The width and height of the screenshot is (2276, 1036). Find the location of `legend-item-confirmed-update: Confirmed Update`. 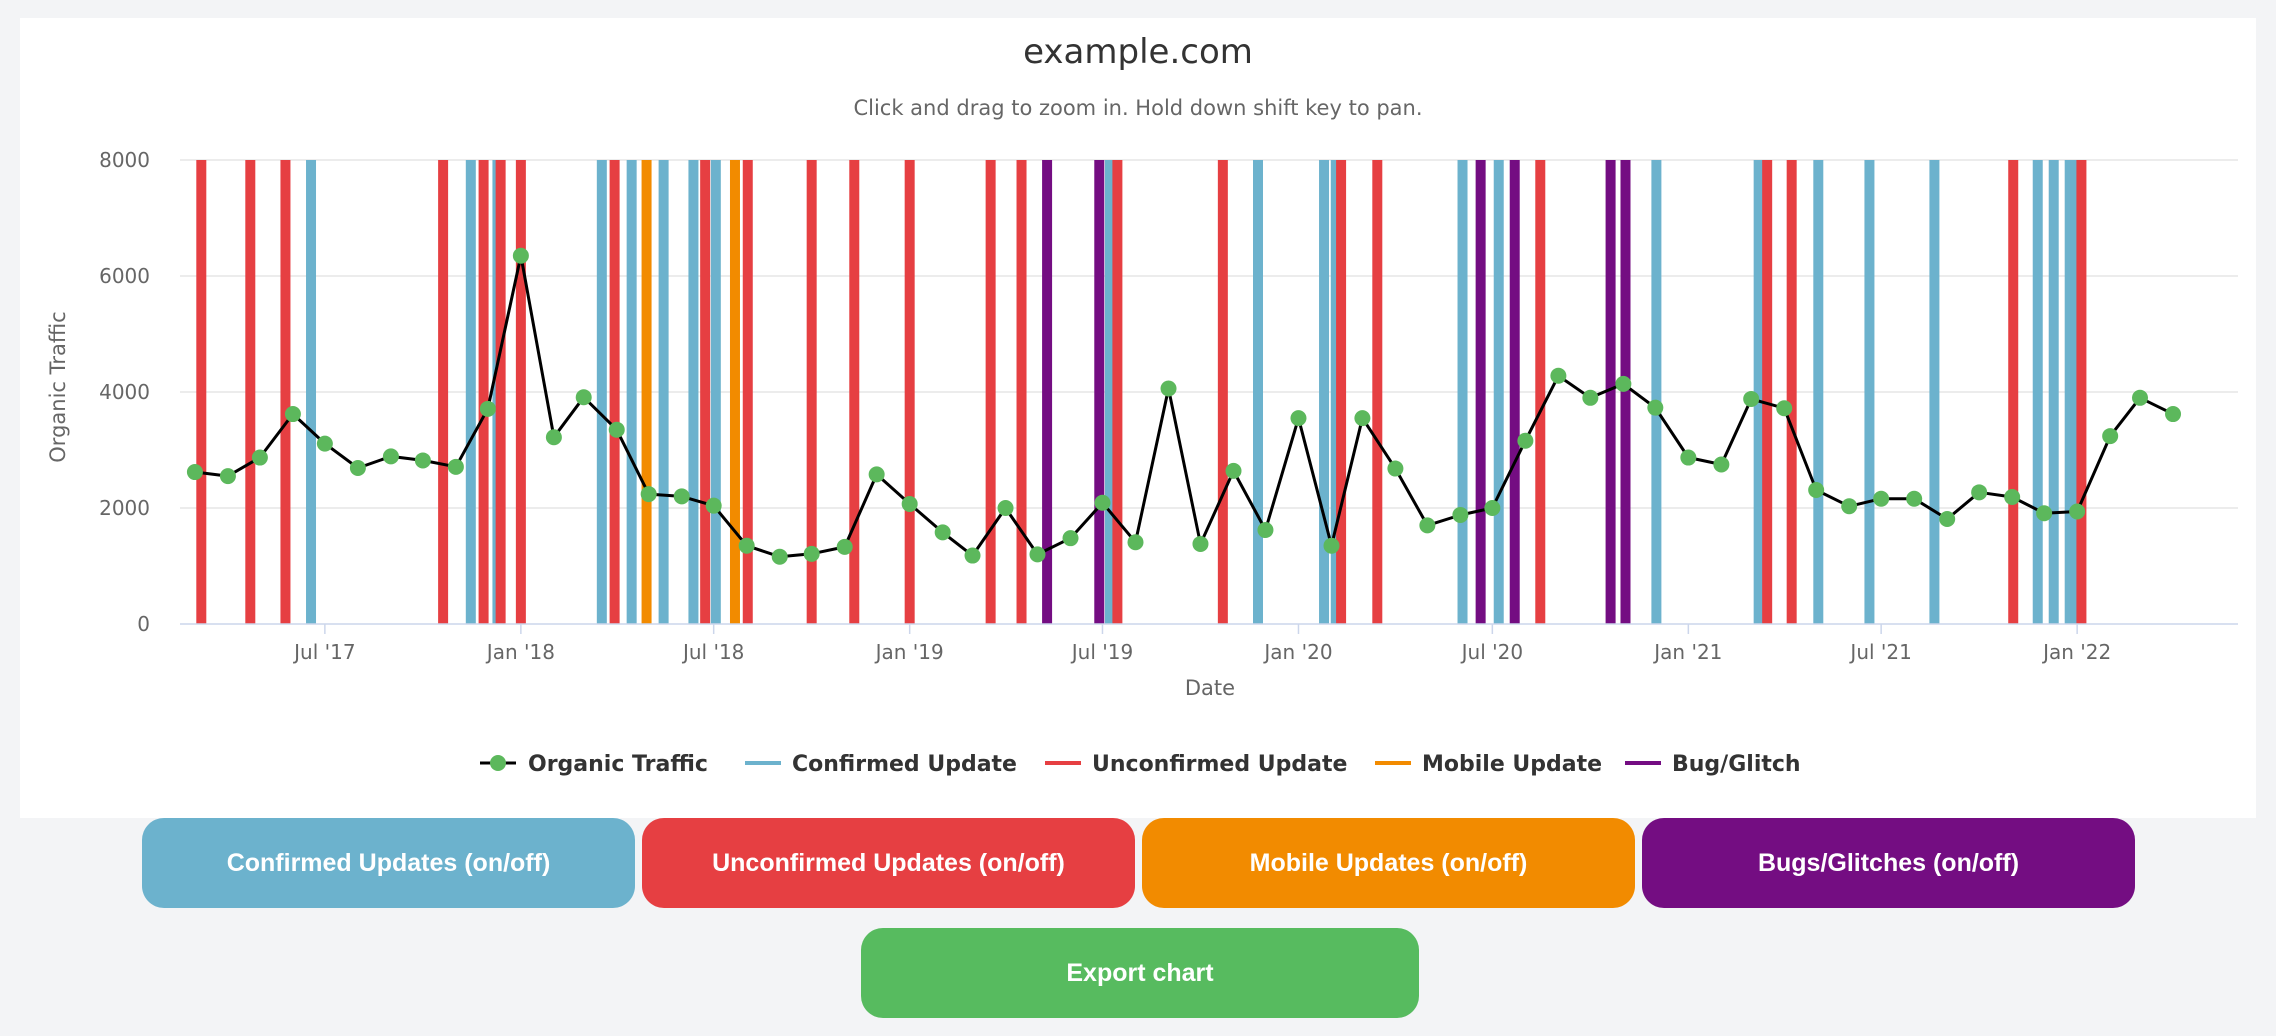

legend-item-confirmed-update: Confirmed Update is located at coordinates (881, 764).